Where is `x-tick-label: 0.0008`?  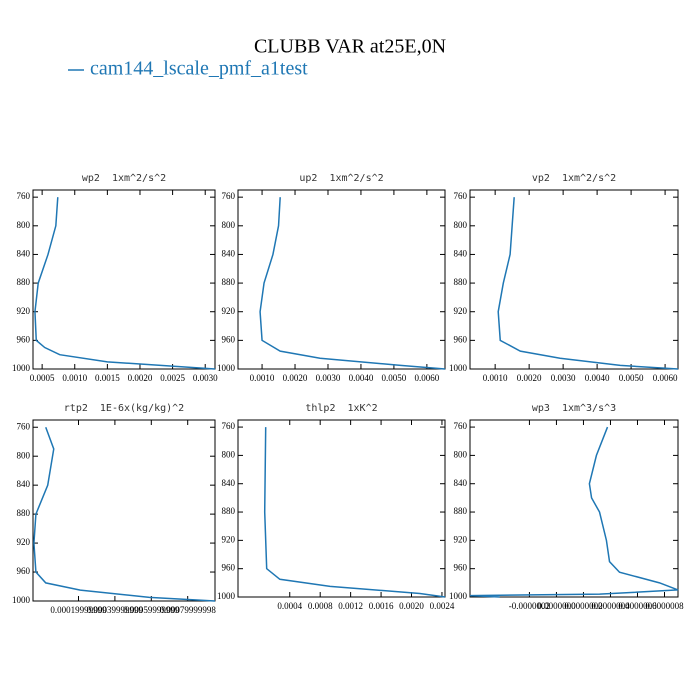
x-tick-label: 0.0008 is located at coordinates (320, 606).